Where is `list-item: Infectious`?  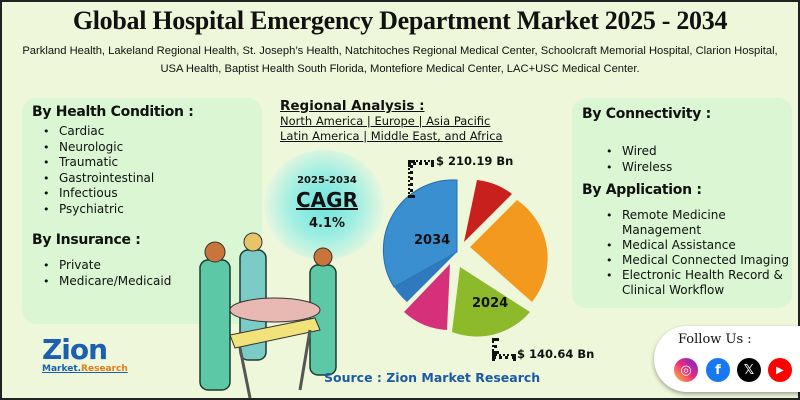 list-item: Infectious is located at coordinates (141, 194).